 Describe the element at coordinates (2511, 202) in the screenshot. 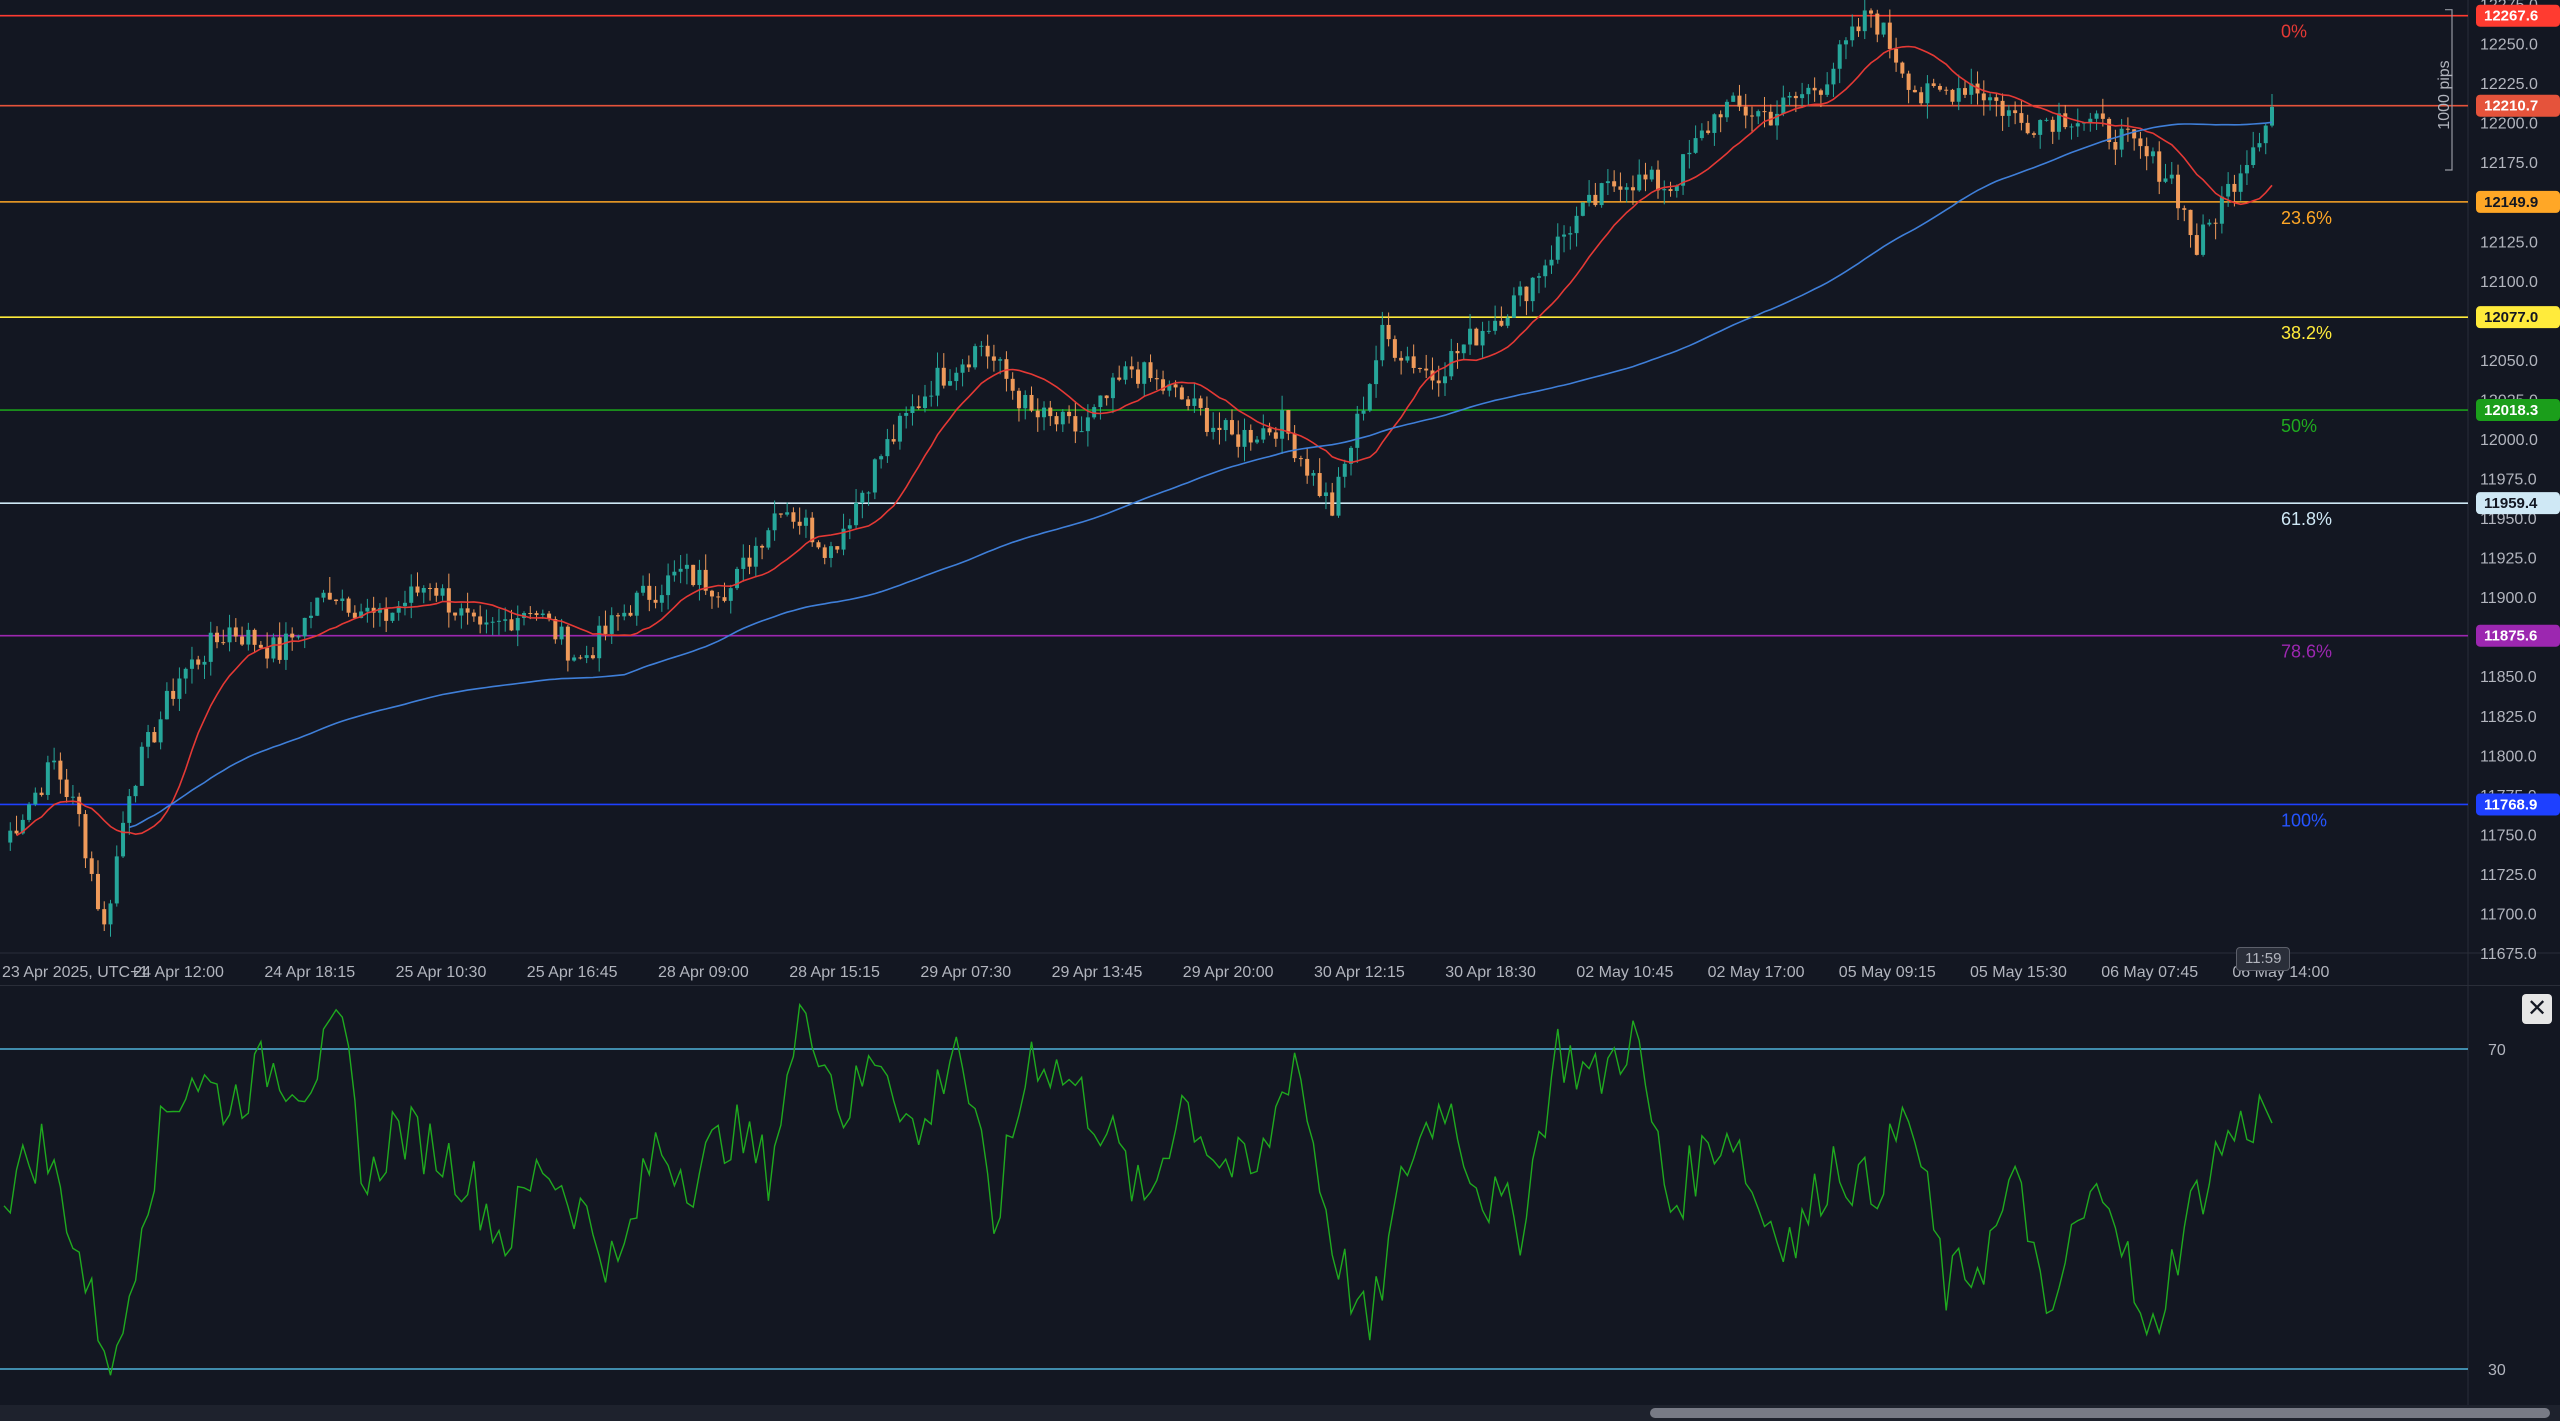

I see `price-badge-text: 12149.9` at that location.